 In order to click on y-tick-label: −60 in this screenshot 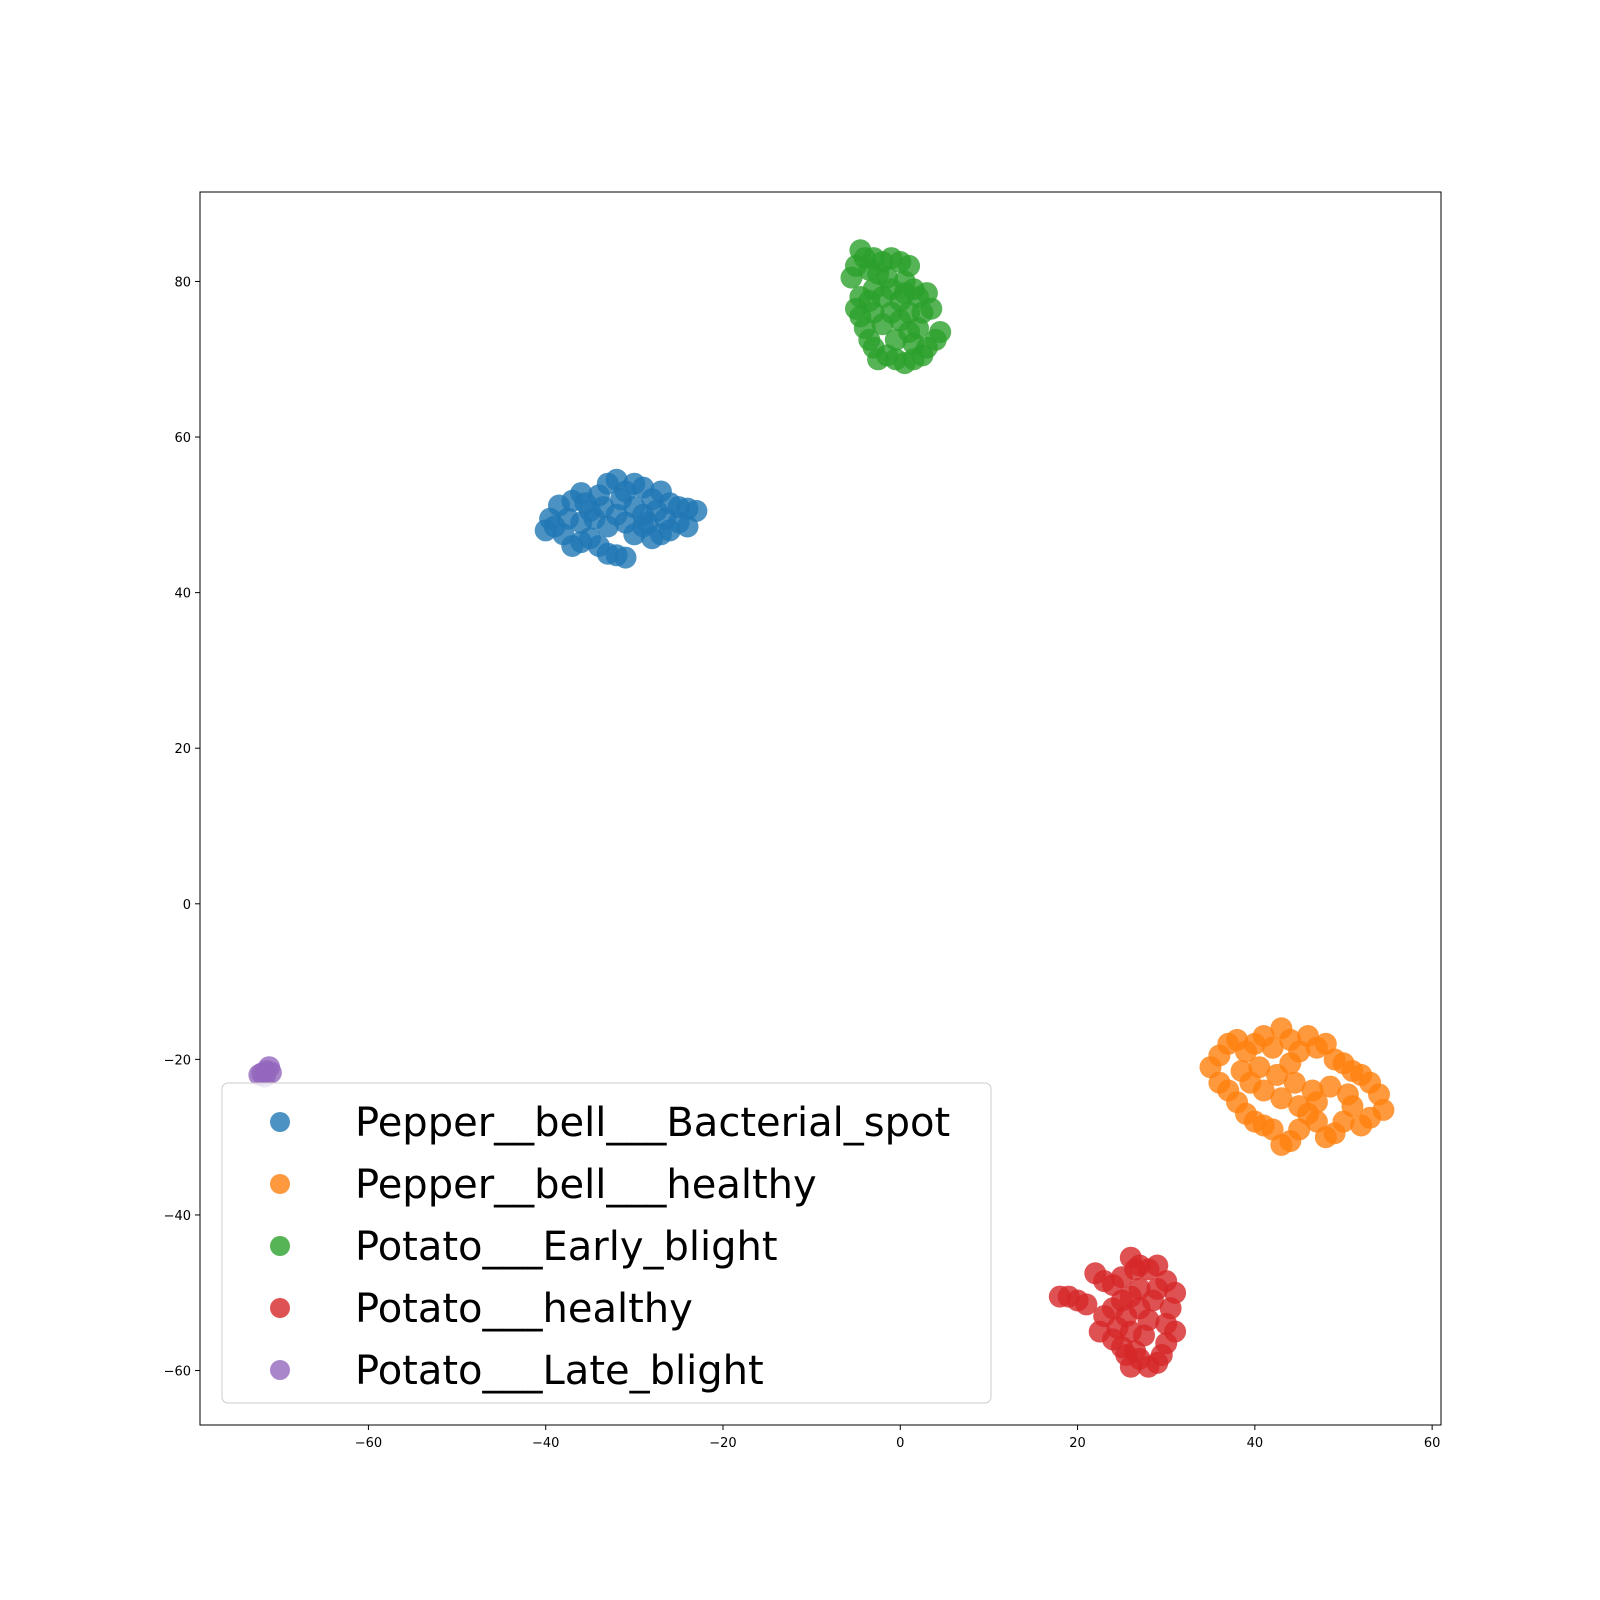, I will do `click(177, 1372)`.